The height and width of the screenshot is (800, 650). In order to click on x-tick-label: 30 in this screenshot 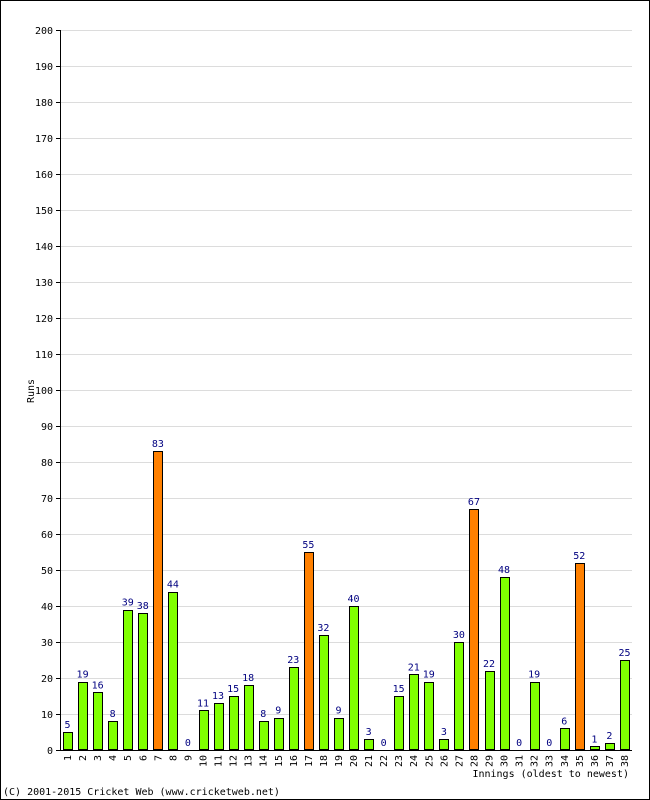, I will do `click(505, 761)`.